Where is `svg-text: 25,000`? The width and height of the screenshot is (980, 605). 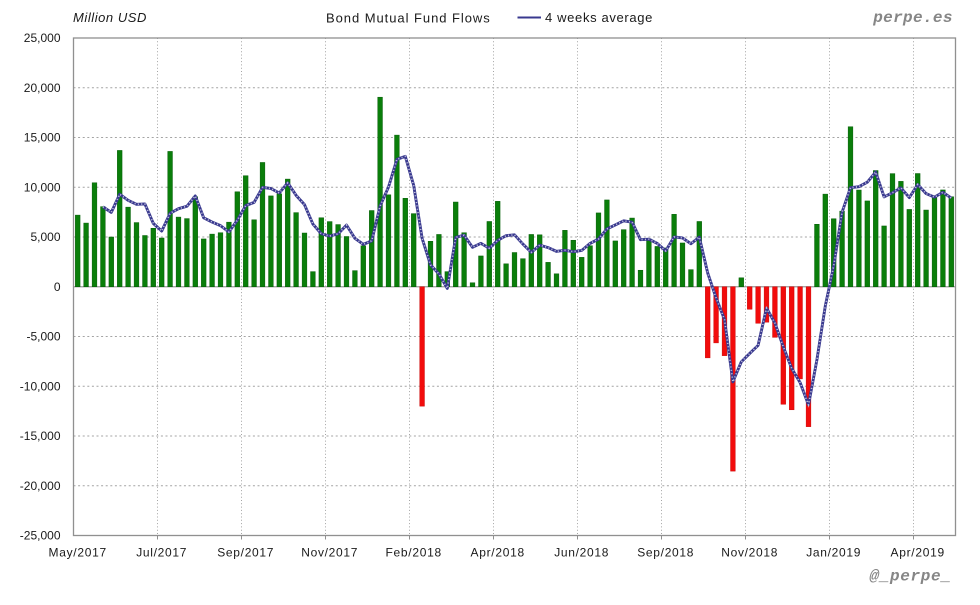
svg-text: 25,000 is located at coordinates (42, 38).